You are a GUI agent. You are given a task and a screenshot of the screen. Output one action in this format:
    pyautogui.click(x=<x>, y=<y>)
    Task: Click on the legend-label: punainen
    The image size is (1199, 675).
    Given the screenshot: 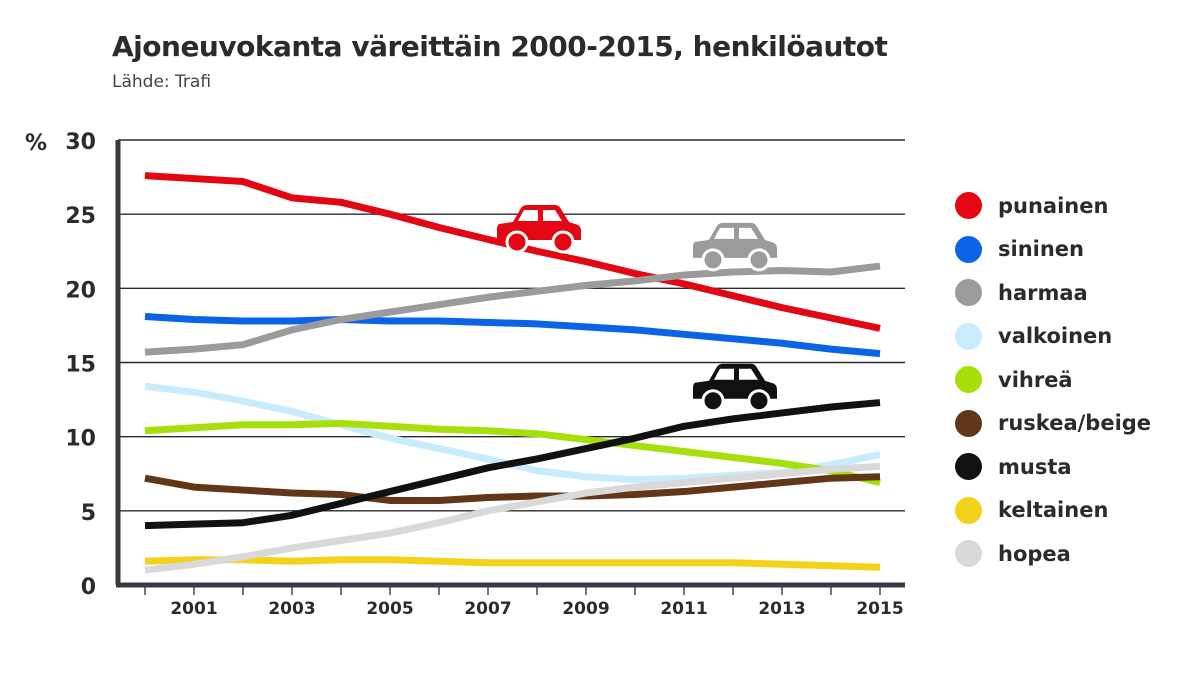 What is the action you would take?
    pyautogui.click(x=1053, y=205)
    